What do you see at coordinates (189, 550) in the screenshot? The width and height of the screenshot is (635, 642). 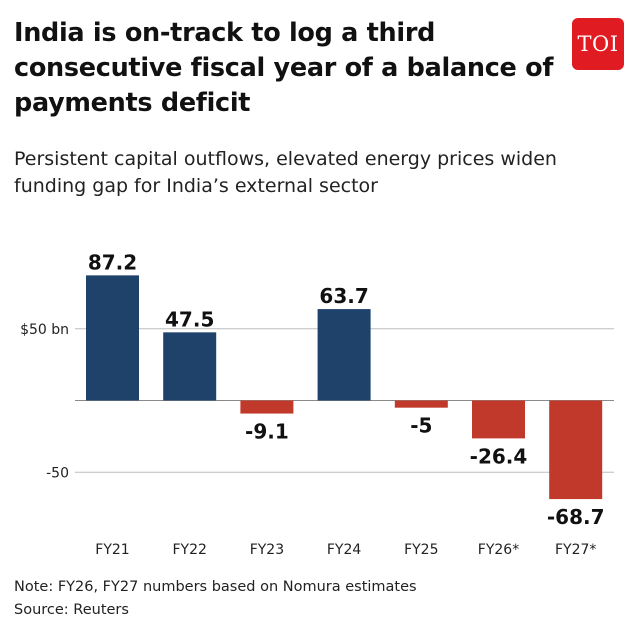 I see `x-tick-label: FY22` at bounding box center [189, 550].